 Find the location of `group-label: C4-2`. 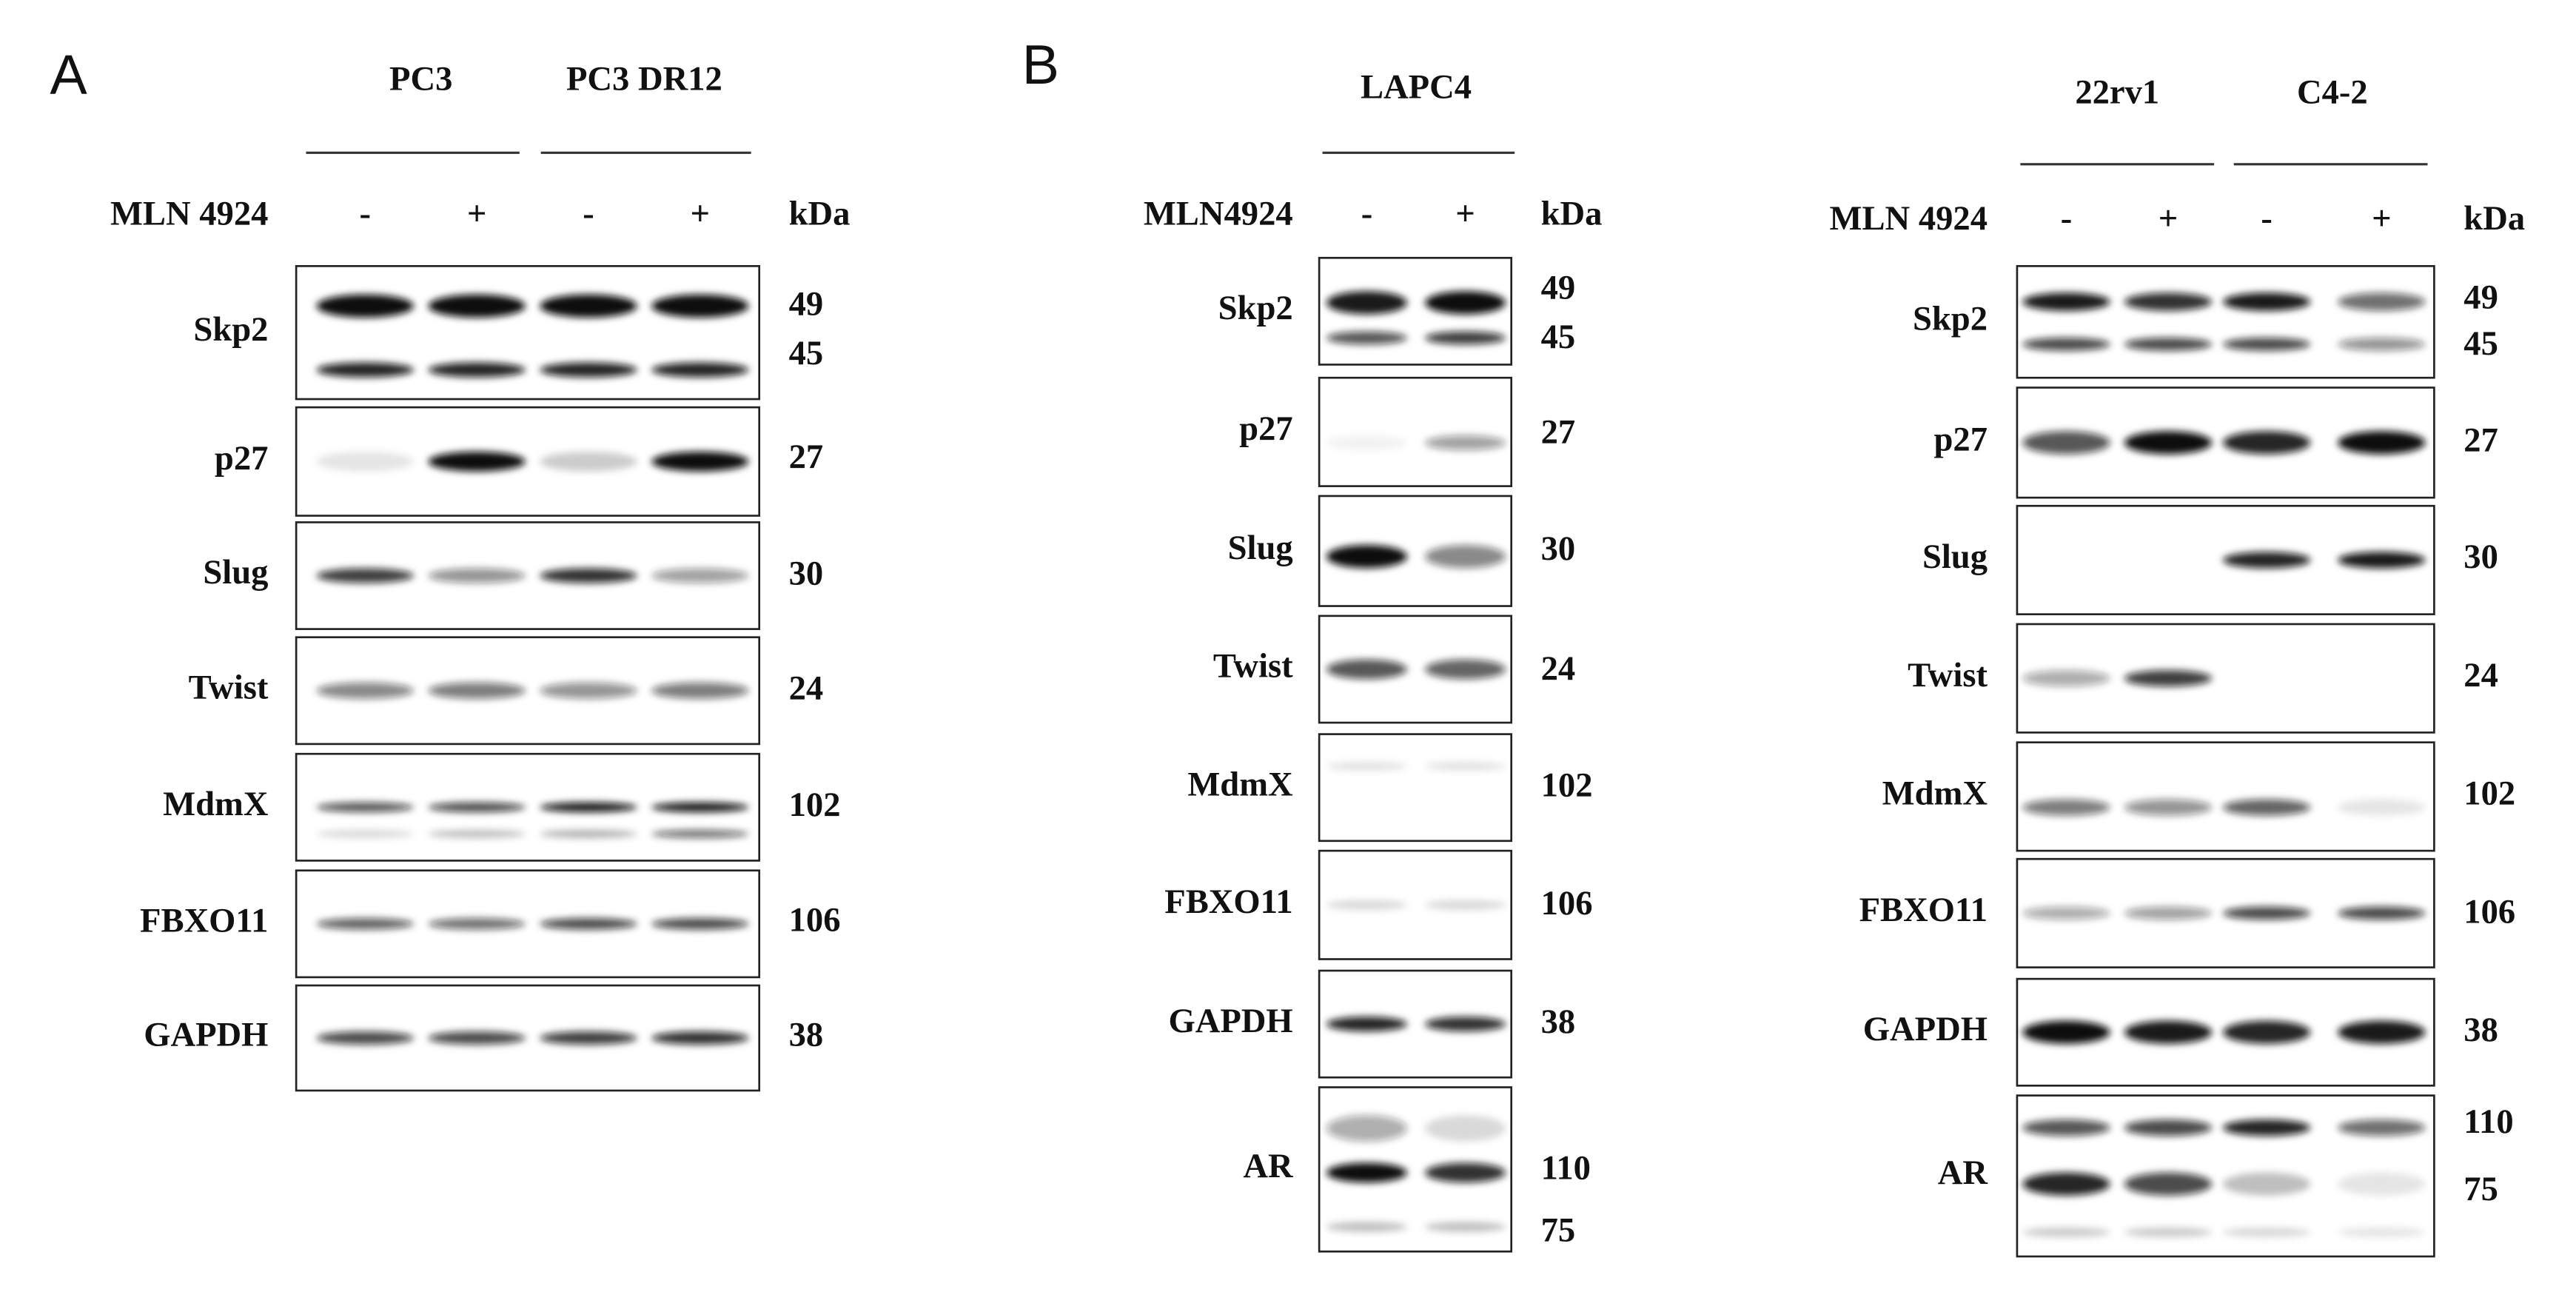

group-label: C4-2 is located at coordinates (2332, 92).